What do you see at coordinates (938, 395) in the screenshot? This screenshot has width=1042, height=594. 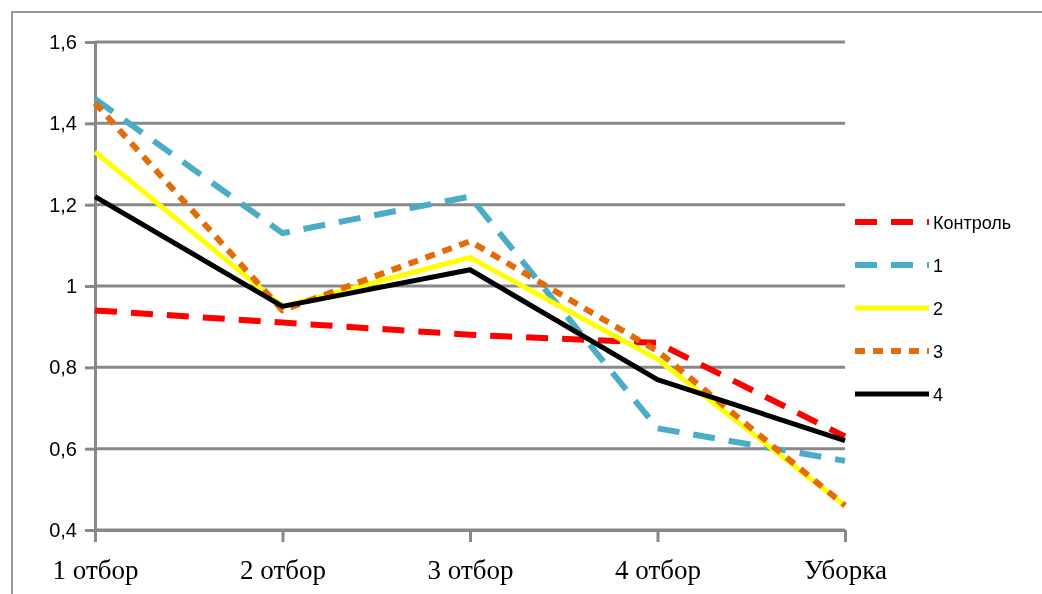 I see `legend-label: 4` at bounding box center [938, 395].